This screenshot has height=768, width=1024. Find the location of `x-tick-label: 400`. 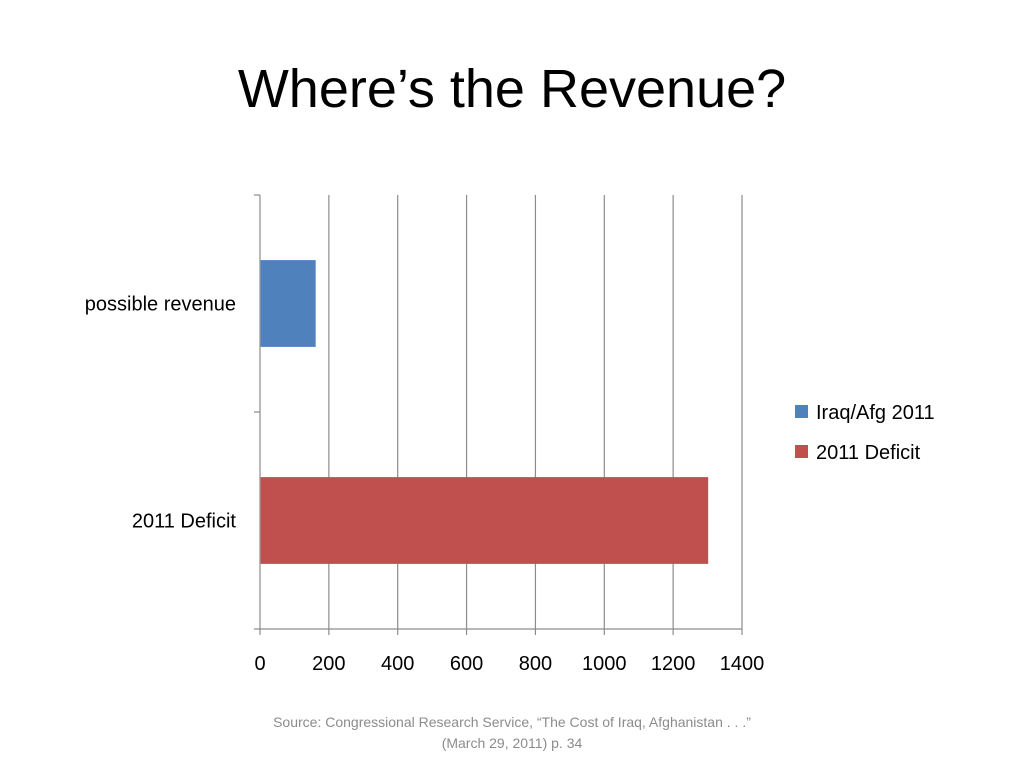

x-tick-label: 400 is located at coordinates (397, 664).